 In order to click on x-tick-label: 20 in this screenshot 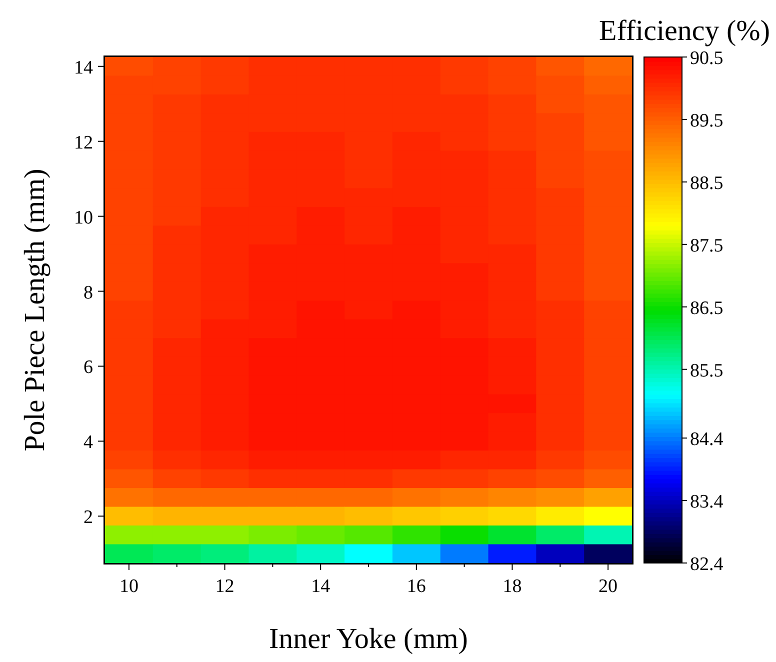, I will do `click(608, 586)`.